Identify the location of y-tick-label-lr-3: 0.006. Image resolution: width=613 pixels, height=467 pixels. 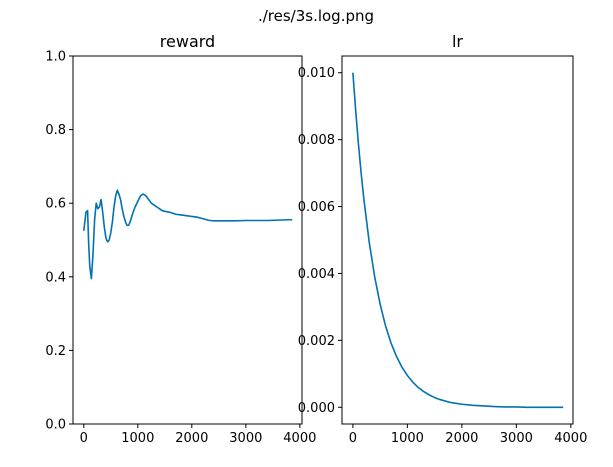
(316, 207).